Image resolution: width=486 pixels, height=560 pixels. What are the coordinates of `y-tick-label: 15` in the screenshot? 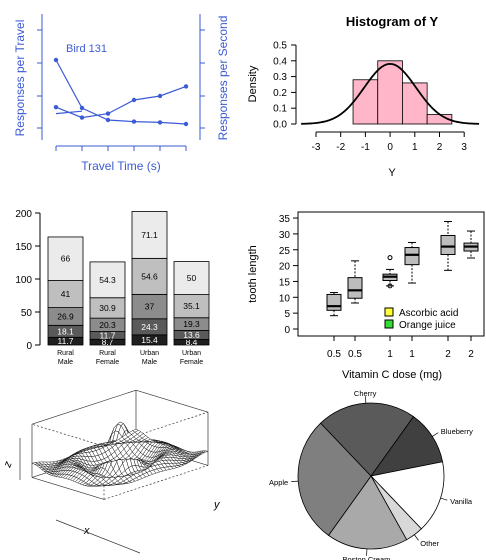 It's located at (285, 282).